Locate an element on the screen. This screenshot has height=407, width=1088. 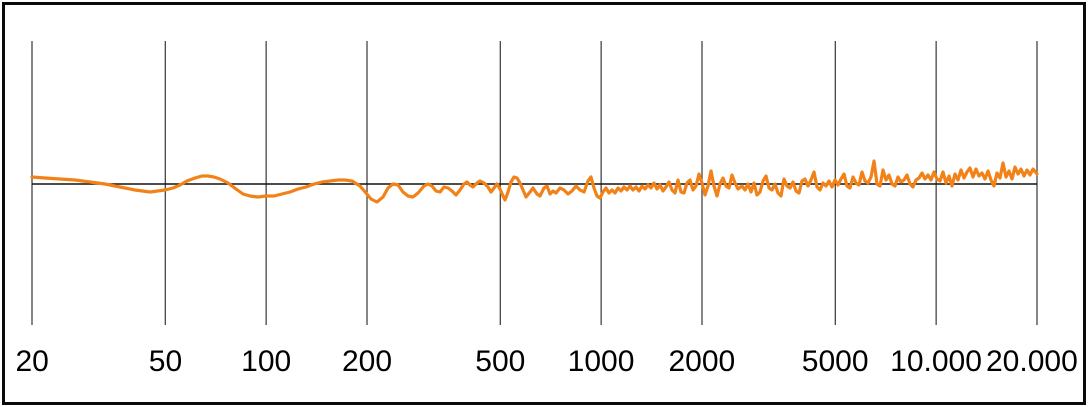
x-tick-label-200: 200 is located at coordinates (367, 361).